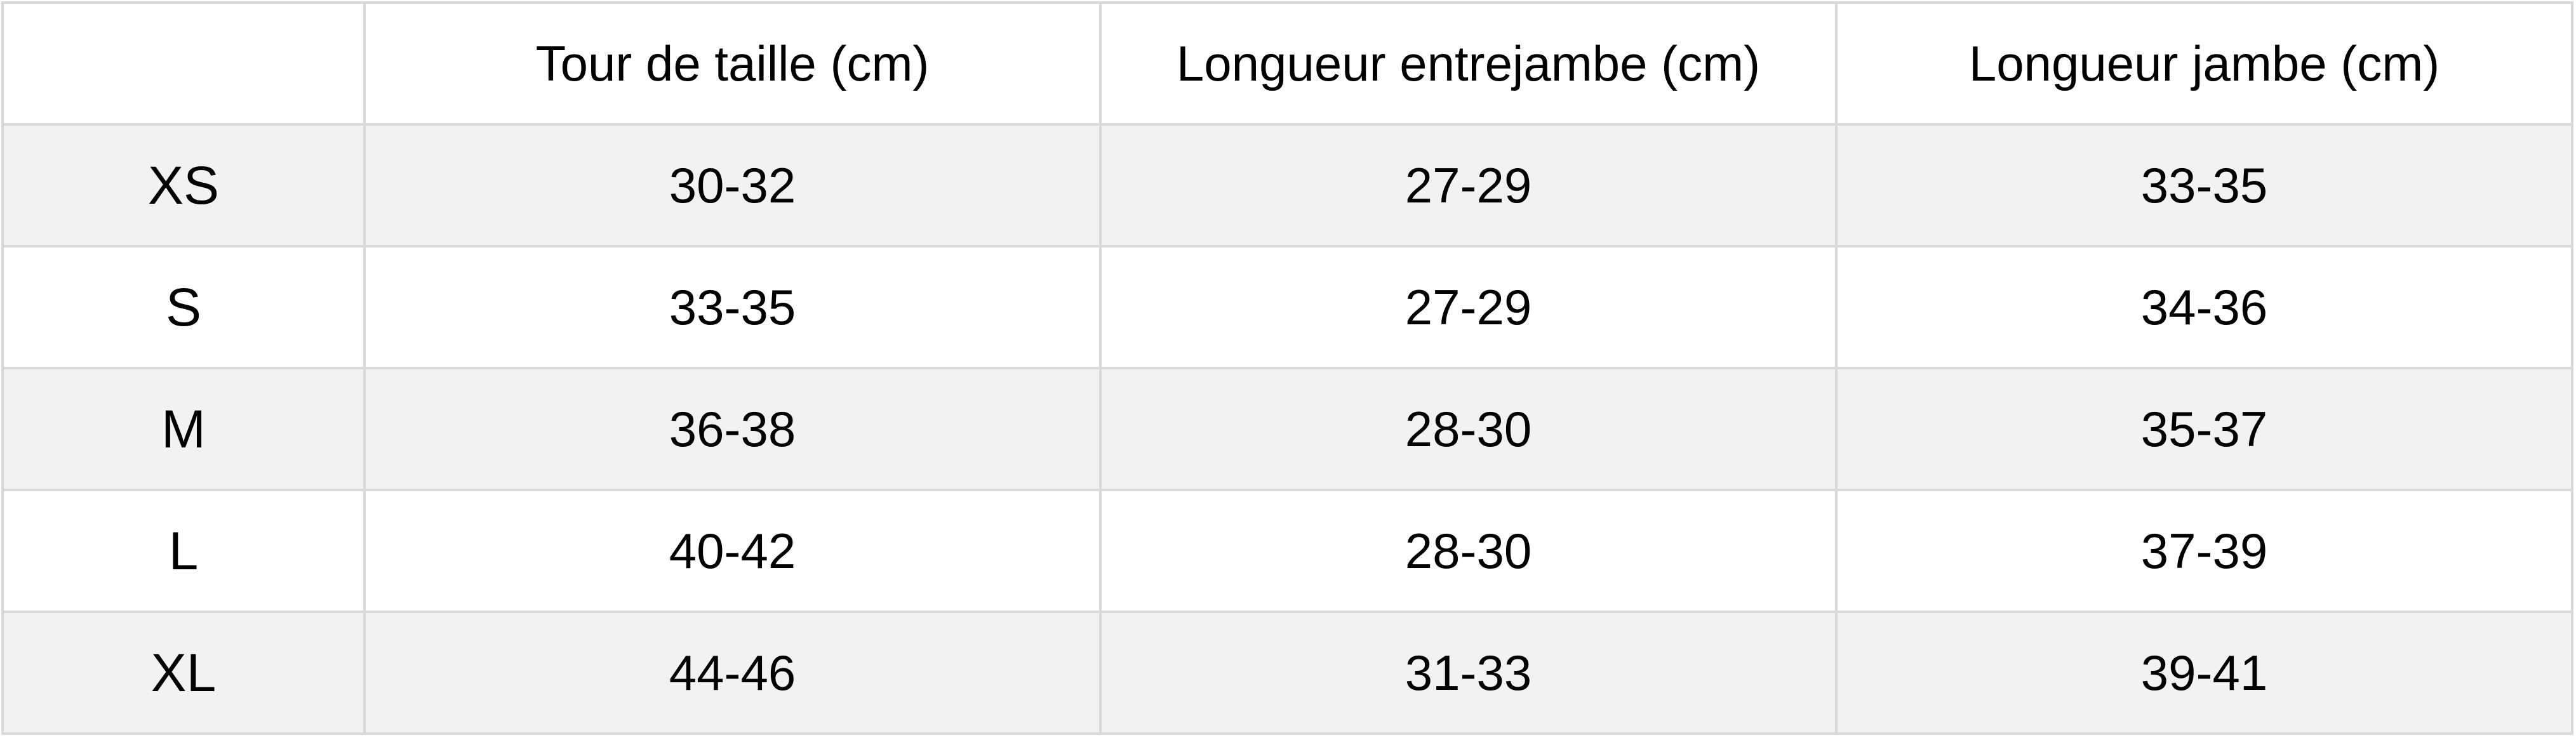  What do you see at coordinates (732, 185) in the screenshot?
I see `waist-cell: 30-32` at bounding box center [732, 185].